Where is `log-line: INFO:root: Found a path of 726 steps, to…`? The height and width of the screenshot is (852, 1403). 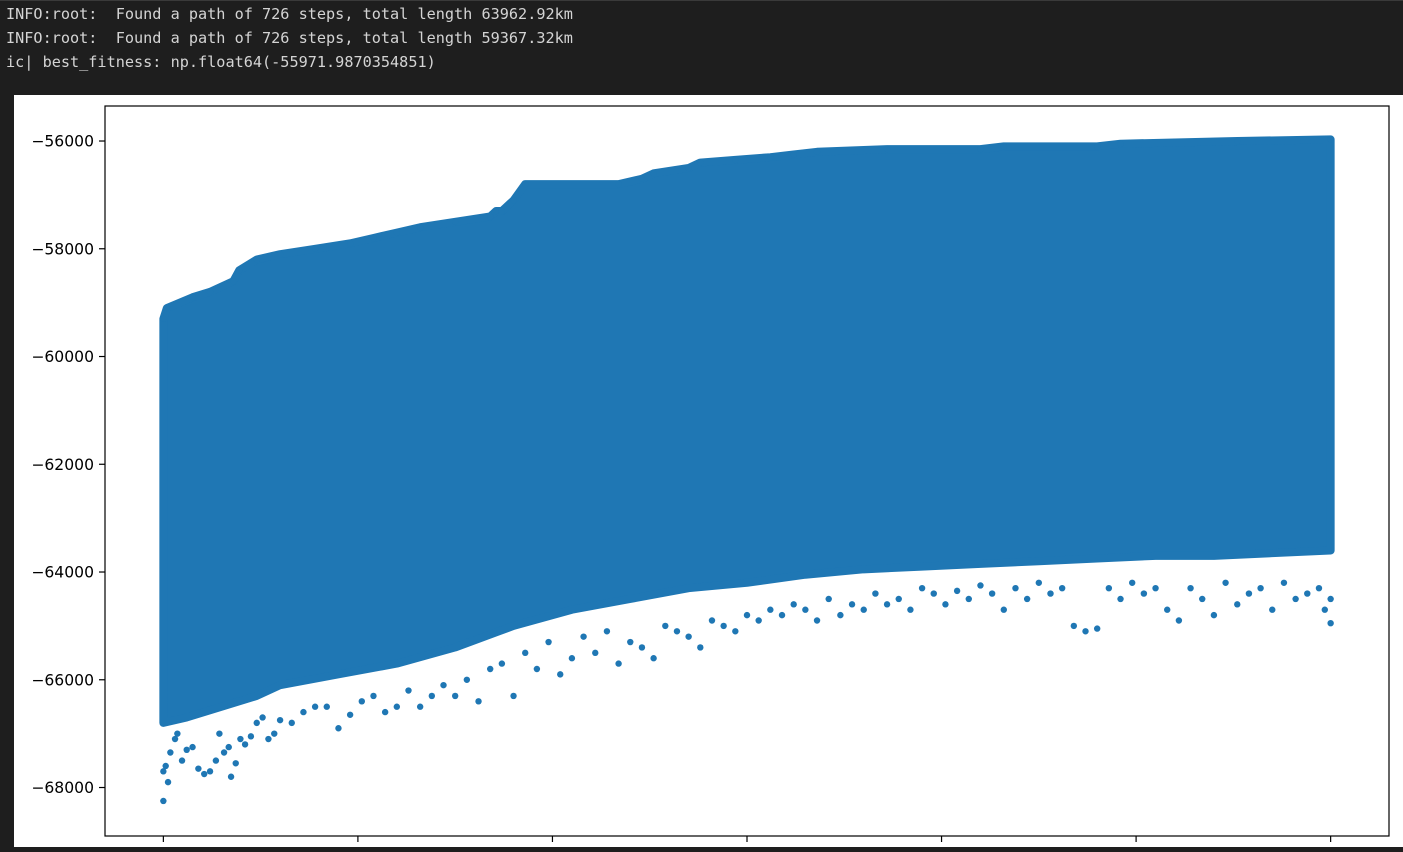 log-line: INFO:root: Found a path of 726 steps, to… is located at coordinates (289, 38).